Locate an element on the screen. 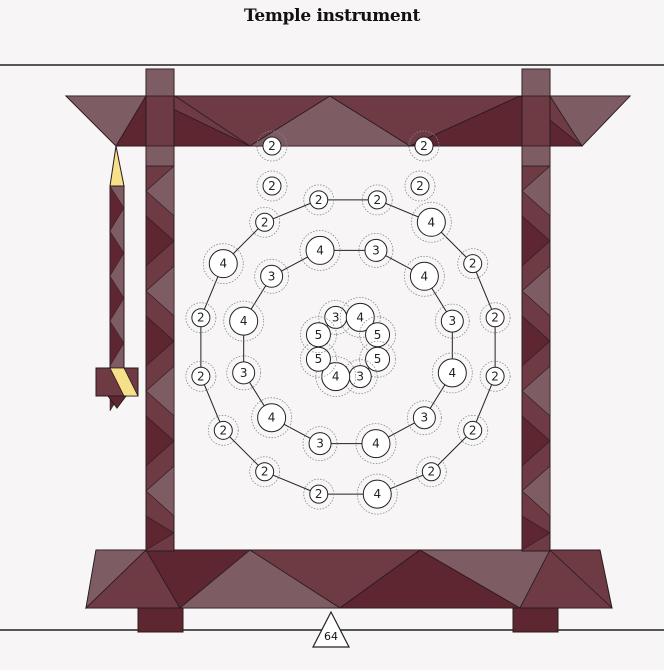  score-value: 64 is located at coordinates (331, 636).